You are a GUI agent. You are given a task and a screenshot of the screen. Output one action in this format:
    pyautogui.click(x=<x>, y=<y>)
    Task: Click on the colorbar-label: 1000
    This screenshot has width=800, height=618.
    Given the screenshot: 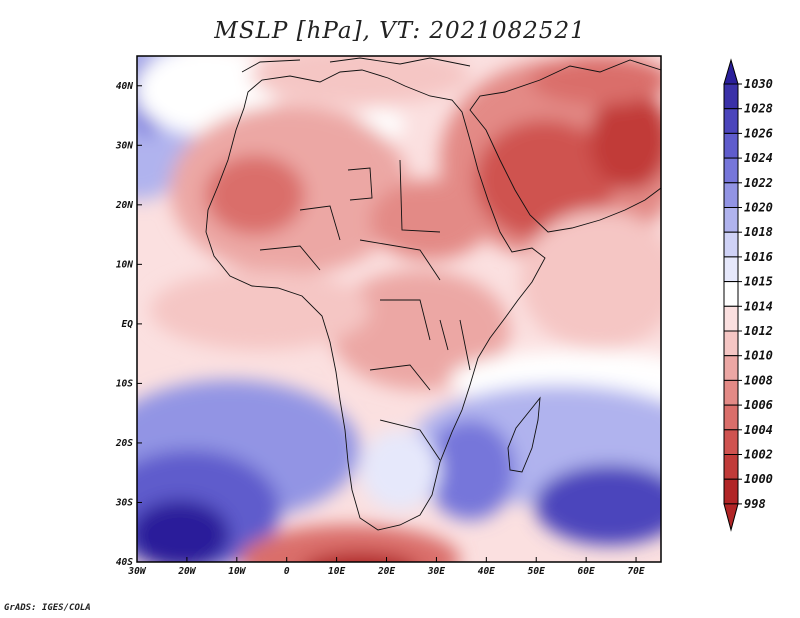 What is the action you would take?
    pyautogui.click(x=758, y=479)
    